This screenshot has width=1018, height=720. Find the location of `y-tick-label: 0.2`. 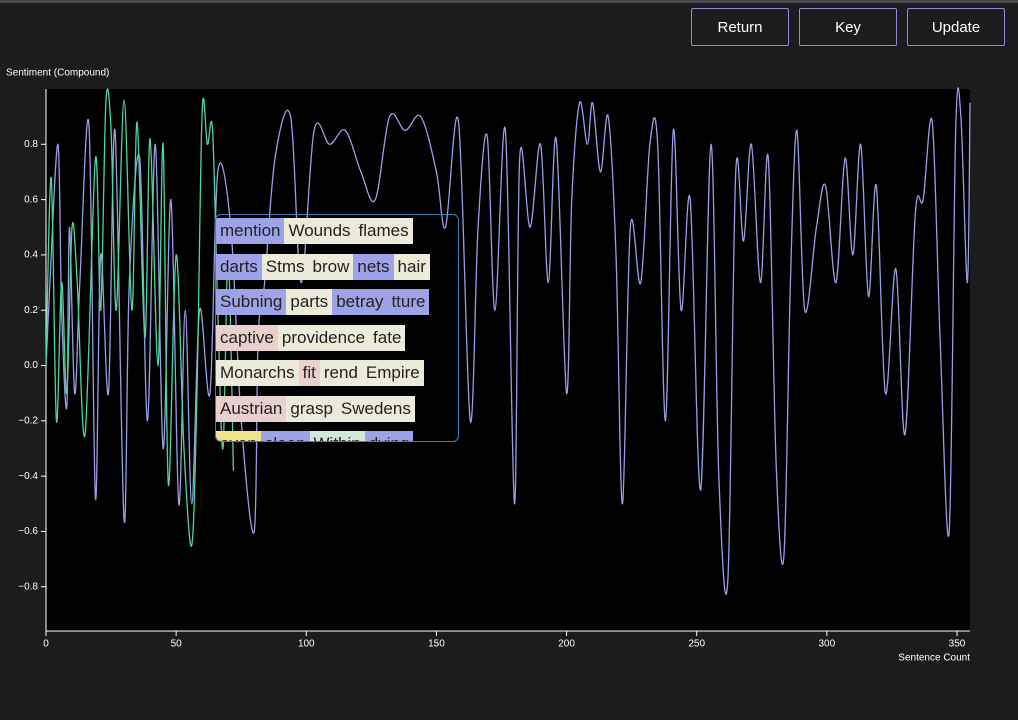

y-tick-label: 0.2 is located at coordinates (31, 310).